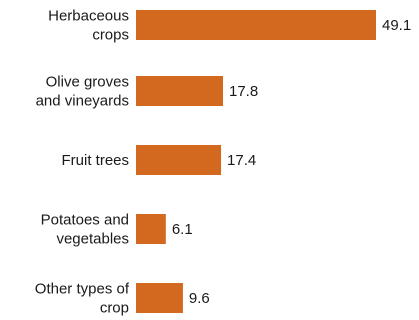  Describe the element at coordinates (199, 298) in the screenshot. I see `value-label-4: 9.6` at that location.